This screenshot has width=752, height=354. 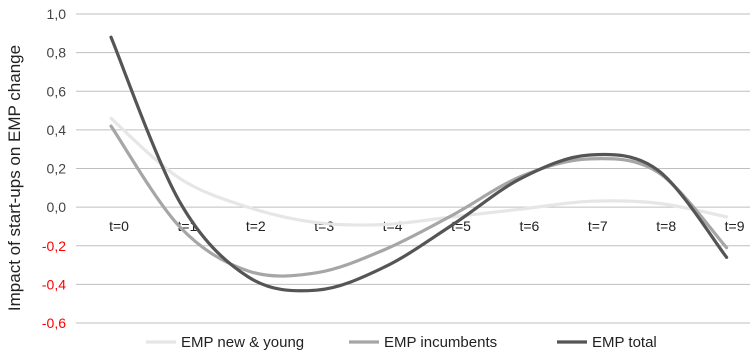 What do you see at coordinates (54, 284) in the screenshot?
I see `y-tick-label: -0,4` at bounding box center [54, 284].